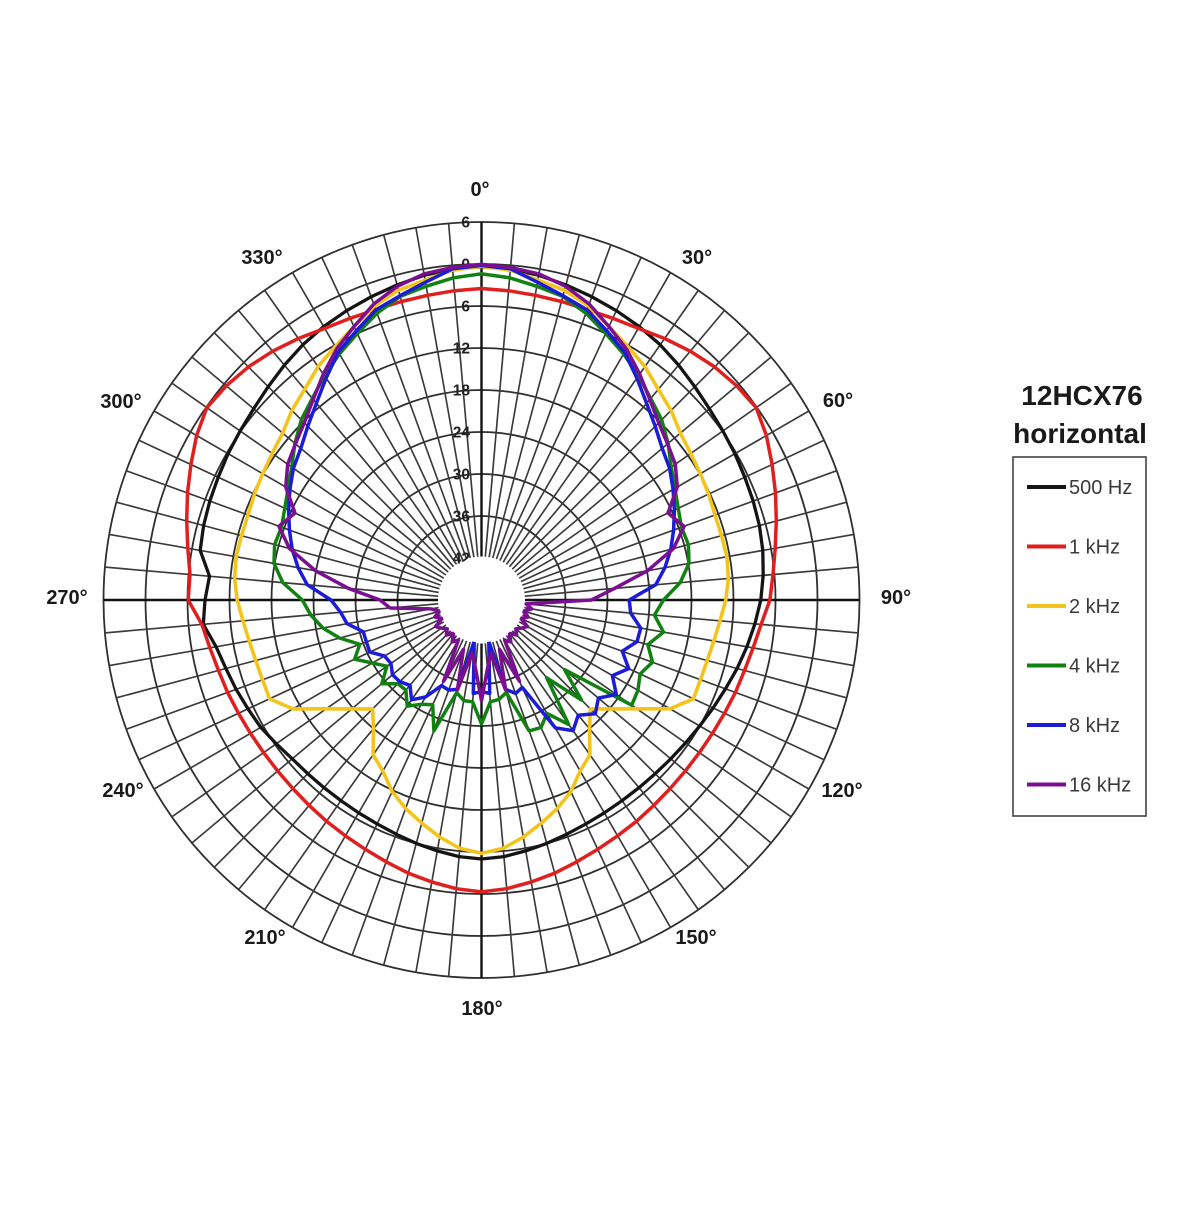 This screenshot has width=1200, height=1205. Describe the element at coordinates (479, 190) in the screenshot. I see `svg-text: 0°` at that location.